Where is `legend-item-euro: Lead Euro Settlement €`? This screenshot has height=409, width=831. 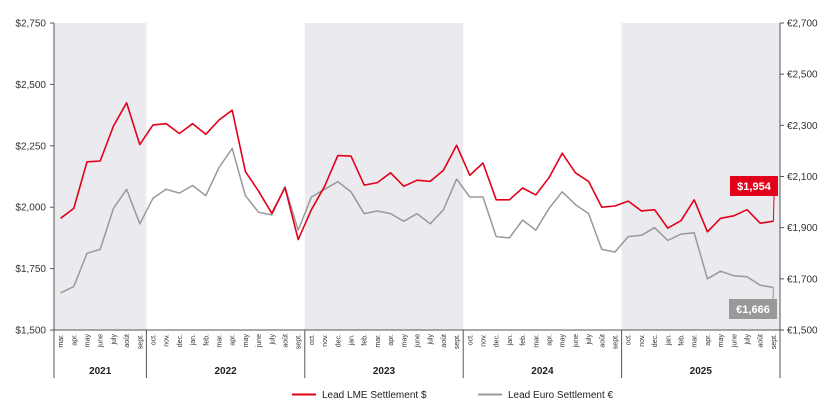
legend-item-euro: Lead Euro Settlement € is located at coordinates (546, 395).